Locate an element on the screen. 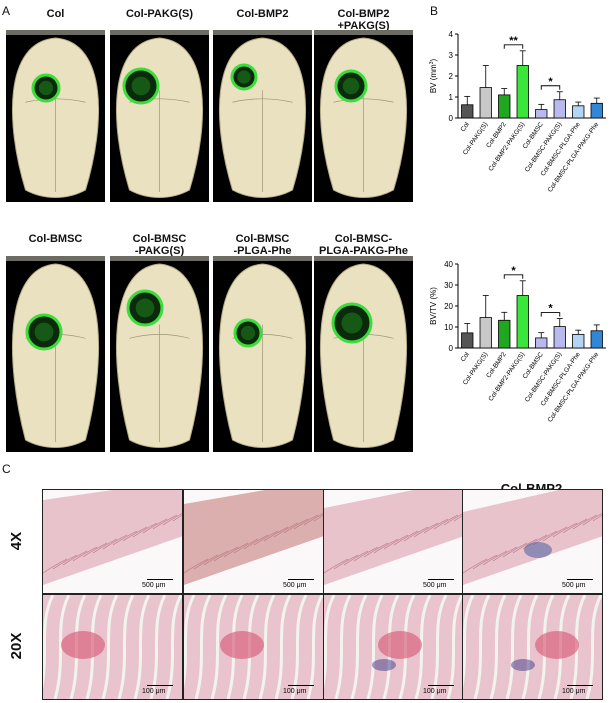  histology-image-20x-0: 100 μm is located at coordinates (112, 647).